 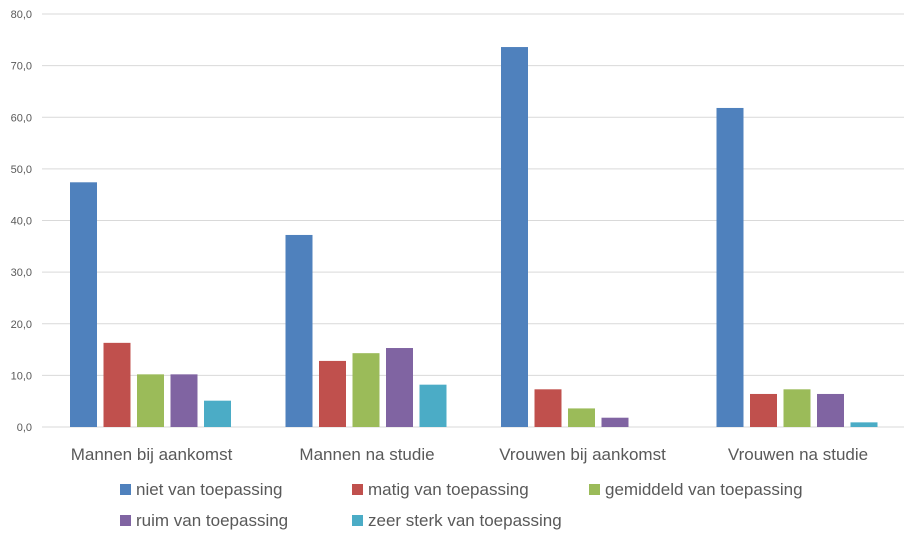 What do you see at coordinates (21, 118) in the screenshot?
I see `y-tick-label: 60,0` at bounding box center [21, 118].